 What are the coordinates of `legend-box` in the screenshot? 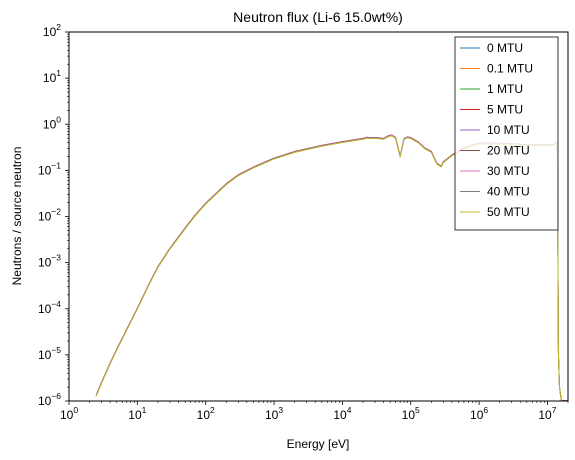 It's located at (506, 133).